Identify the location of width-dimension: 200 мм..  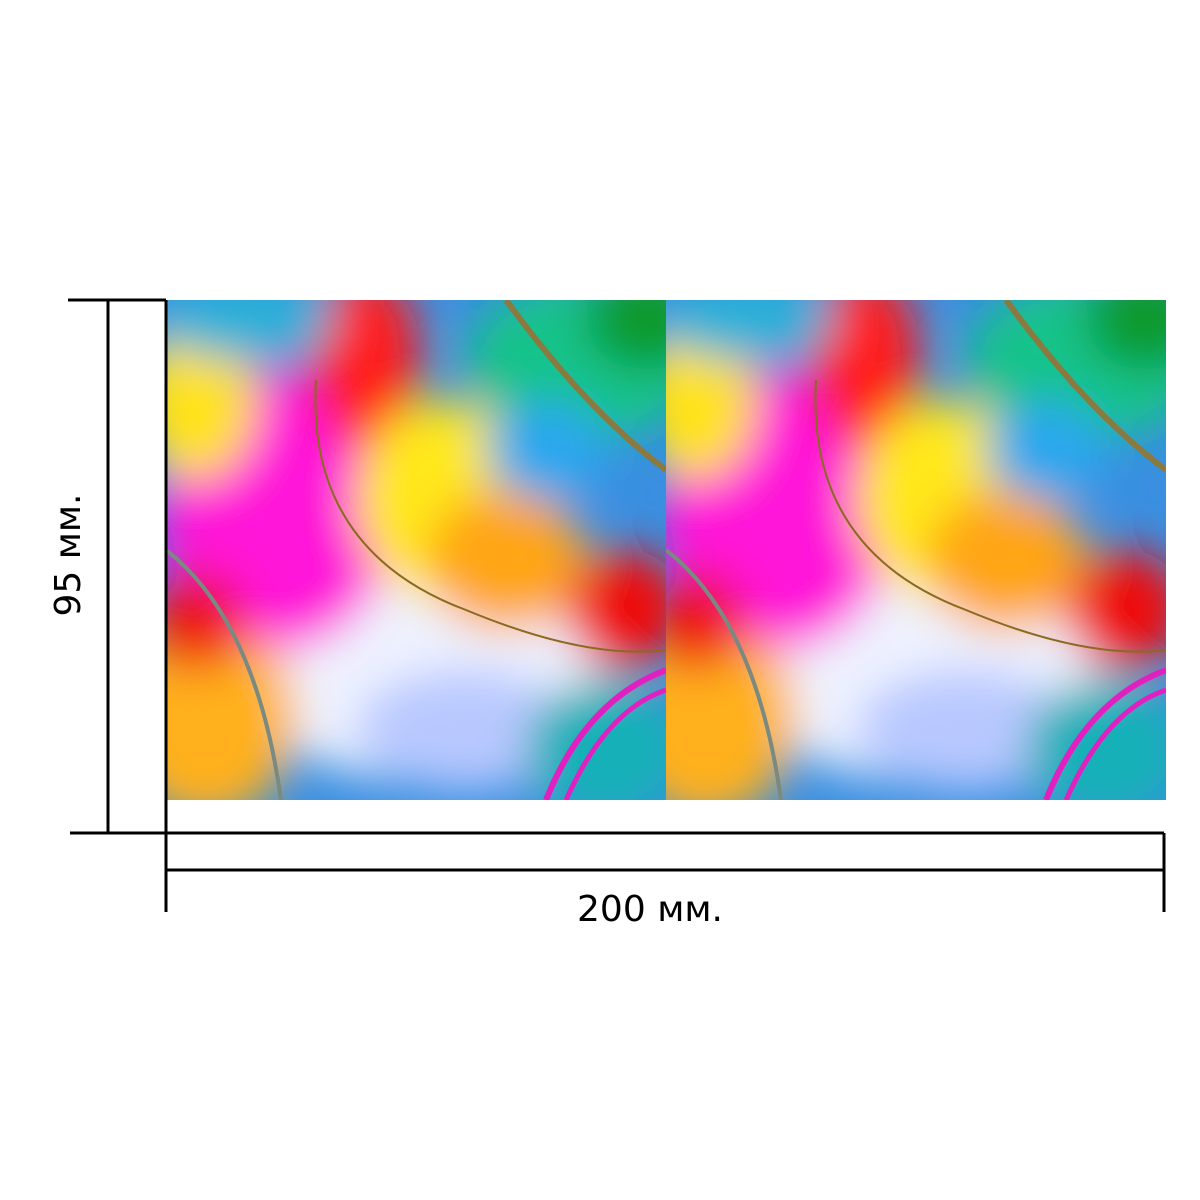
(665, 865).